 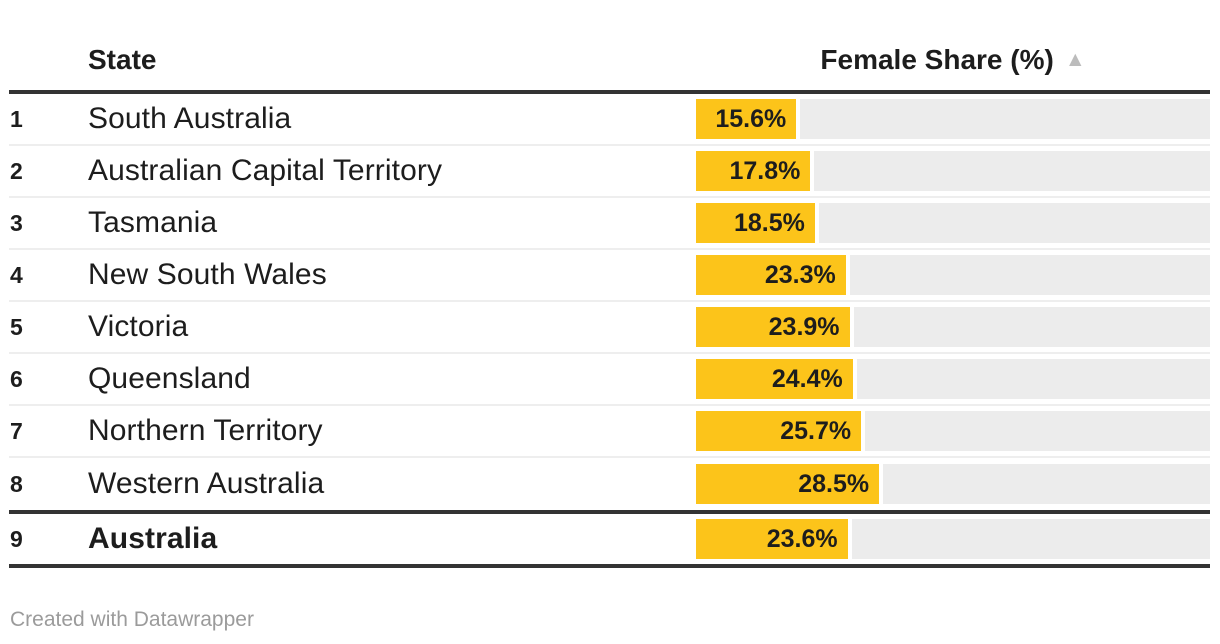 What do you see at coordinates (16, 378) in the screenshot?
I see `row-rank: 6` at bounding box center [16, 378].